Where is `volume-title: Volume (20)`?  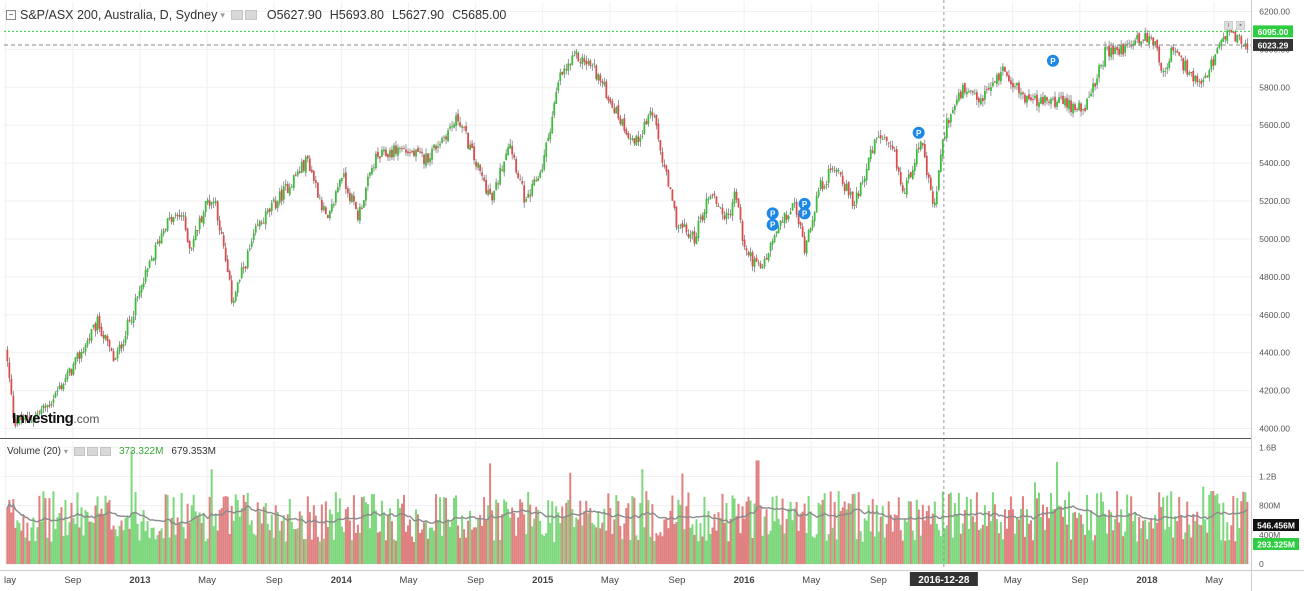 volume-title: Volume (20) is located at coordinates (34, 451).